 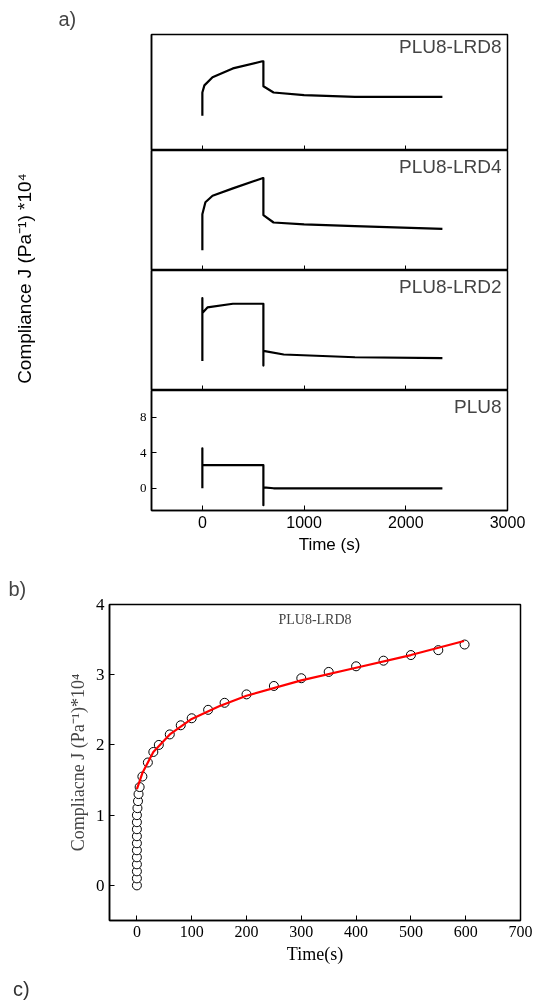 I want to click on chart-title: a), so click(x=67, y=18).